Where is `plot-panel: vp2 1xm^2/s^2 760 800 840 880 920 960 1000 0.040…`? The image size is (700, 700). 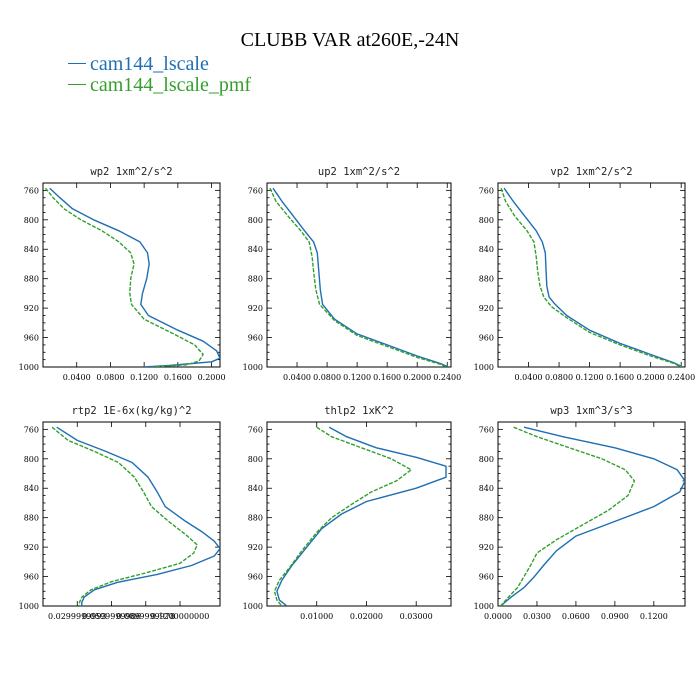
plot-panel: vp2 1xm^2/s^2 760 800 840 880 920 960 1000 0.040… is located at coordinates (585, 274).